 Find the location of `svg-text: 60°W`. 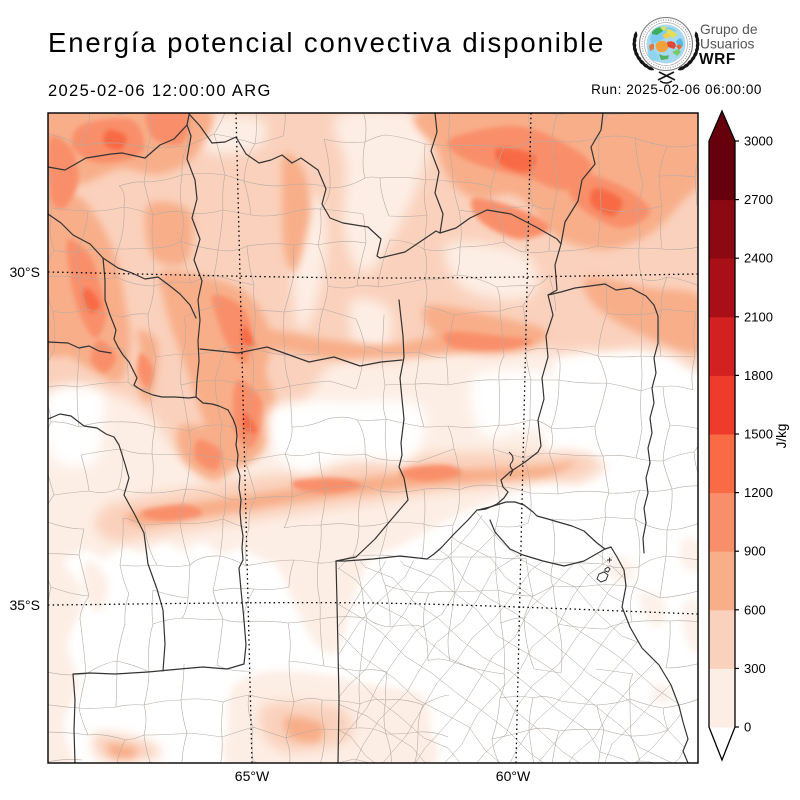

svg-text: 60°W is located at coordinates (513, 776).